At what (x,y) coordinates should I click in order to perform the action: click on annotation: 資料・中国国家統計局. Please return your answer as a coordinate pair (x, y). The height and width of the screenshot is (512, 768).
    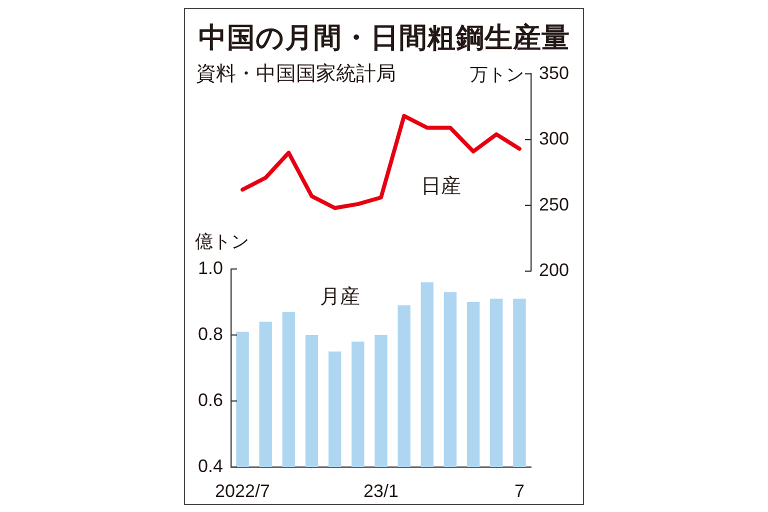
    Looking at the image, I should click on (296, 73).